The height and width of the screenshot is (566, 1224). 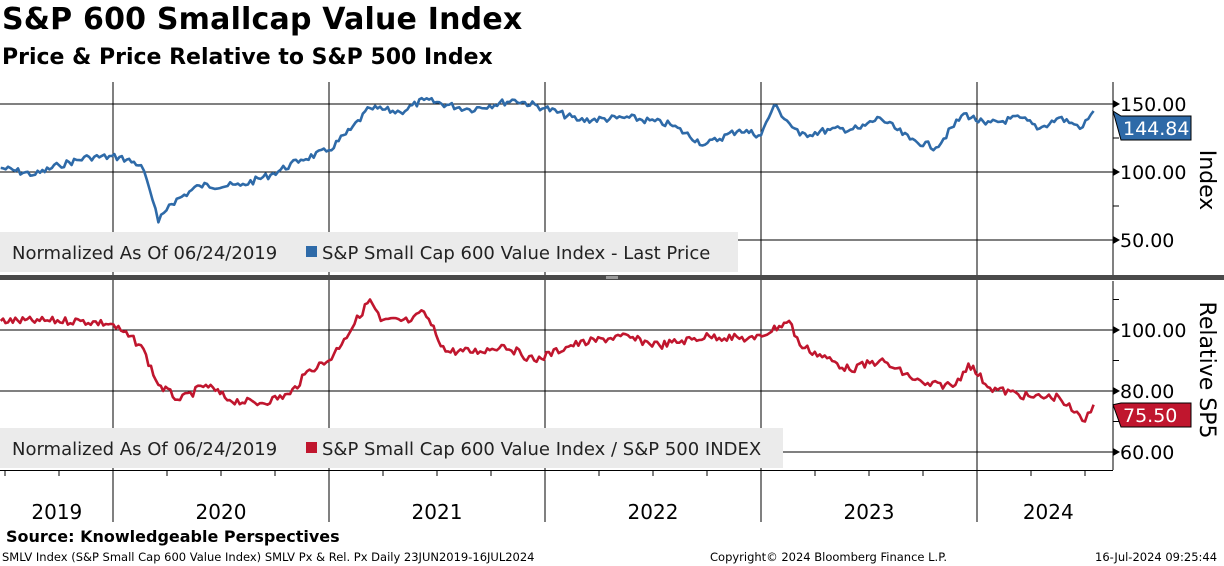 What do you see at coordinates (1147, 453) in the screenshot?
I see `y-tick-label: 60.00` at bounding box center [1147, 453].